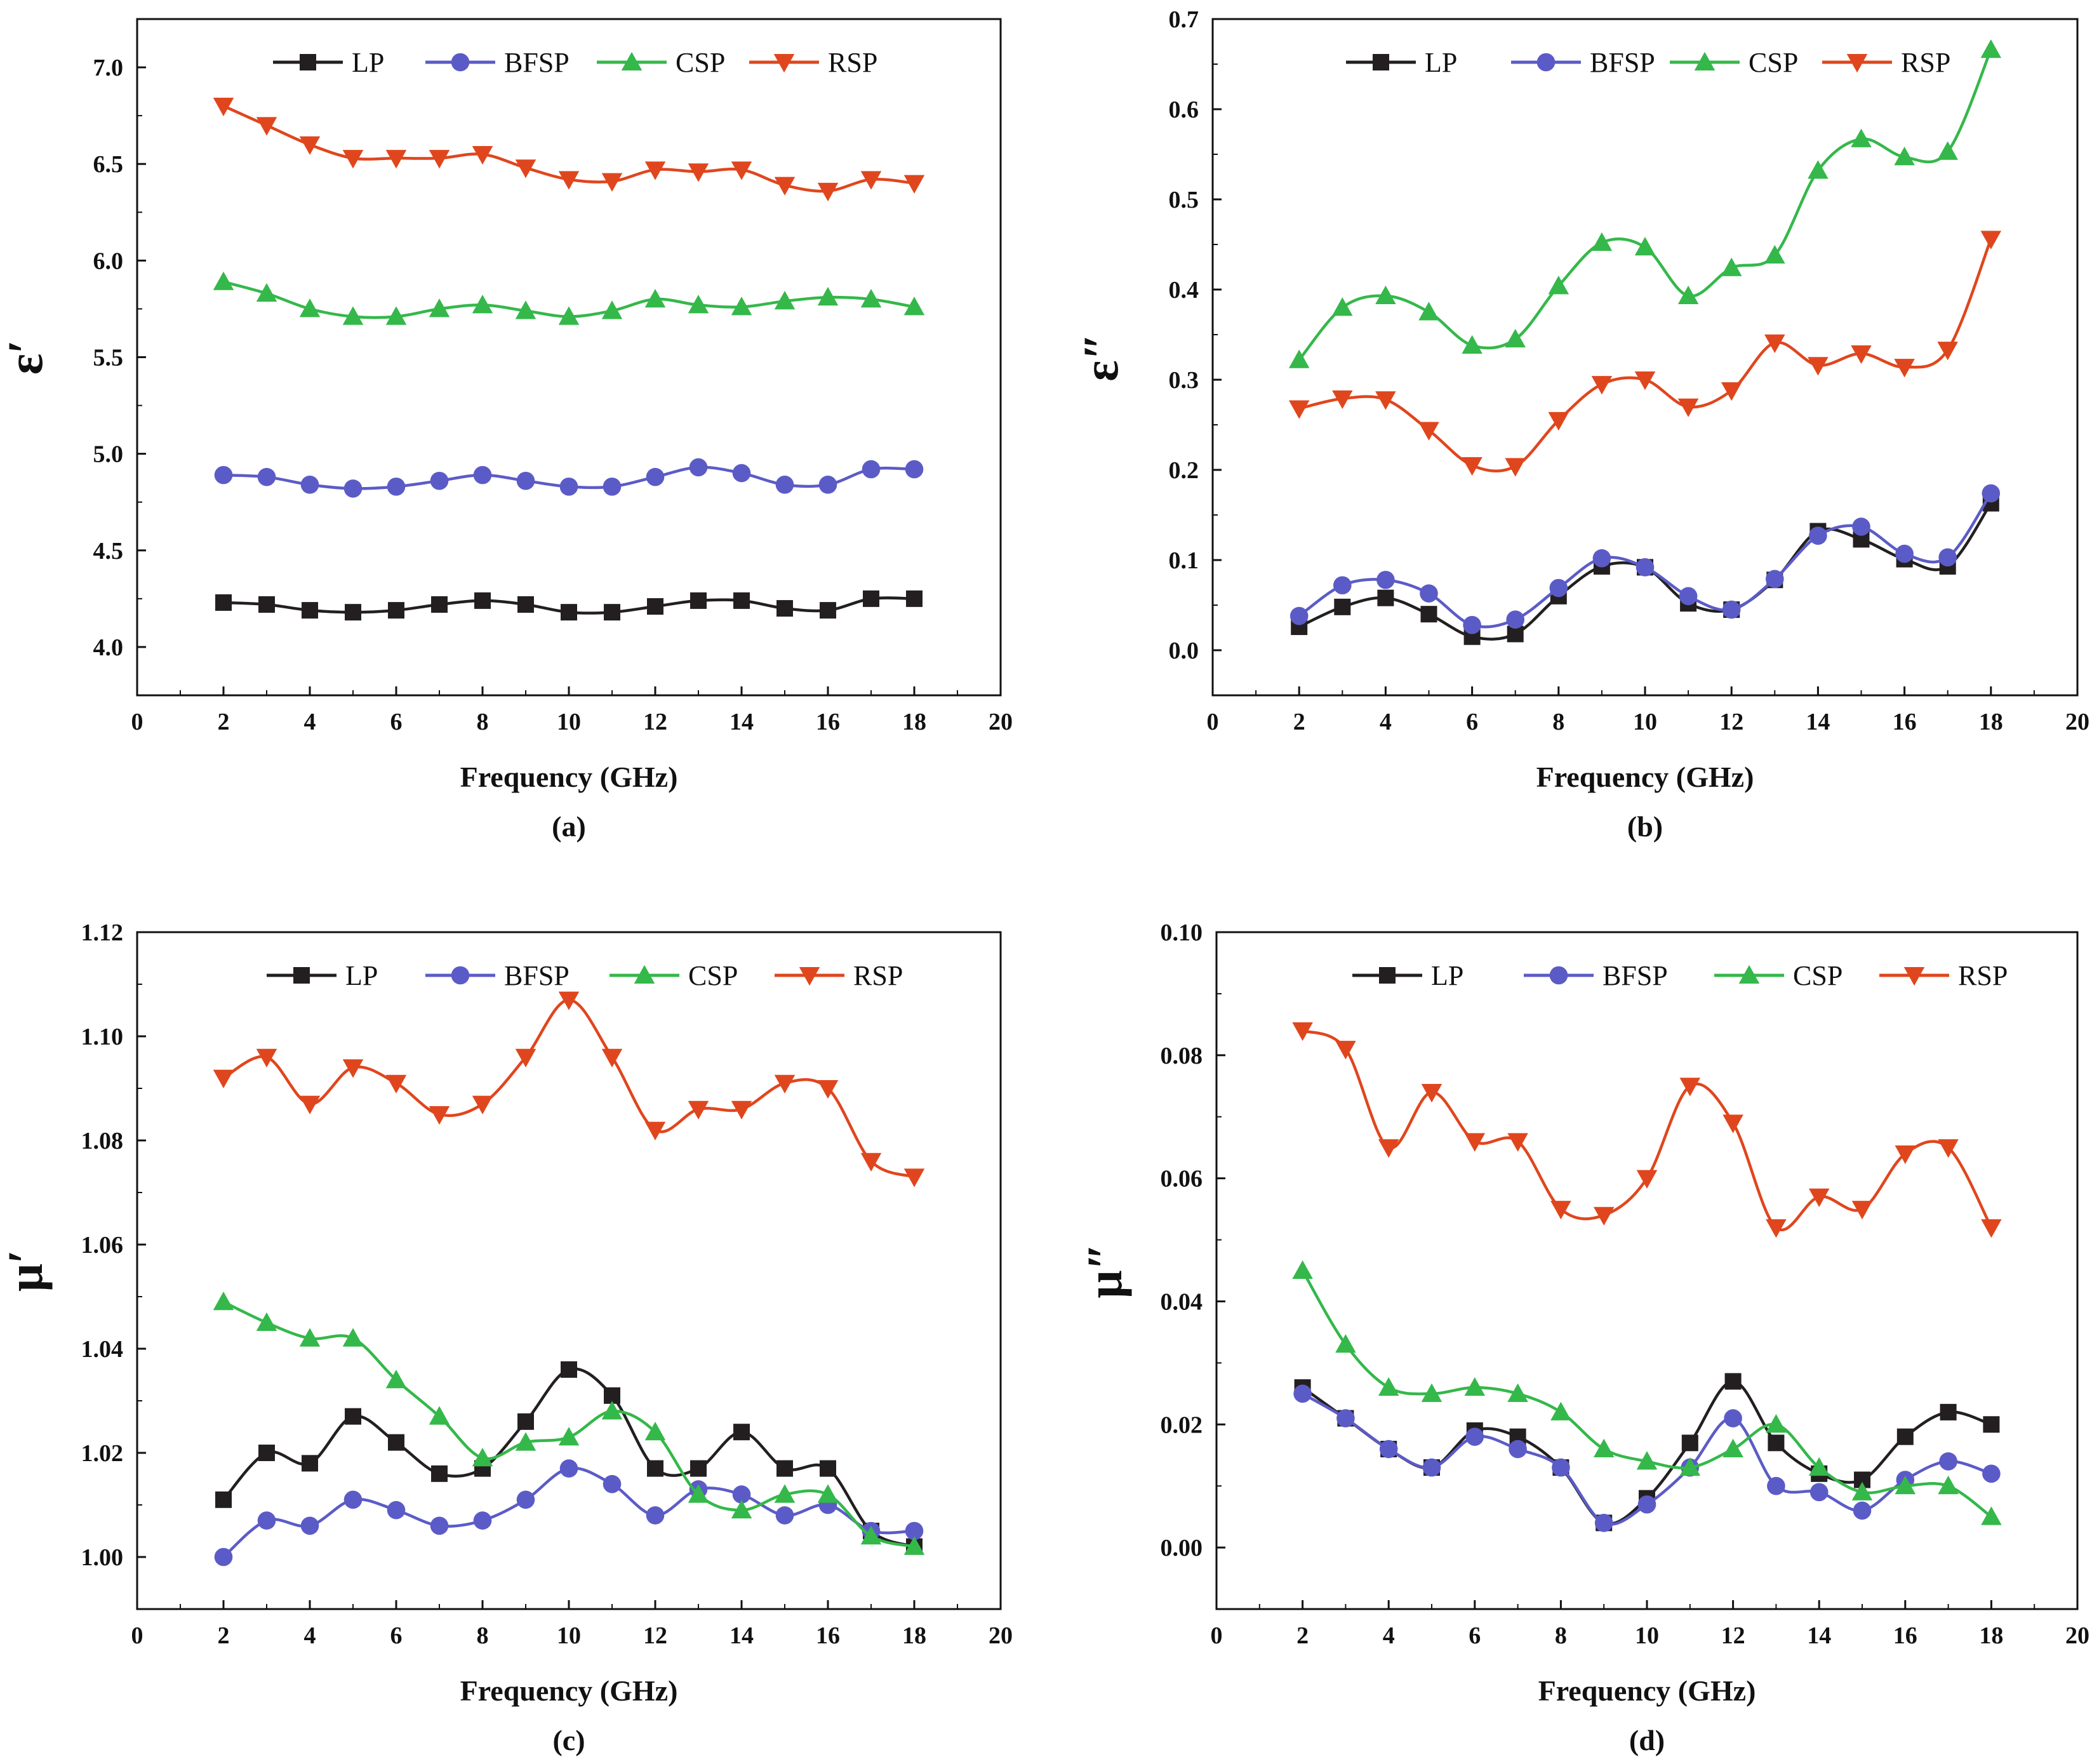 This screenshot has width=2099, height=1764. Describe the element at coordinates (108, 551) in the screenshot. I see `y-tick-label: 4.5` at that location.